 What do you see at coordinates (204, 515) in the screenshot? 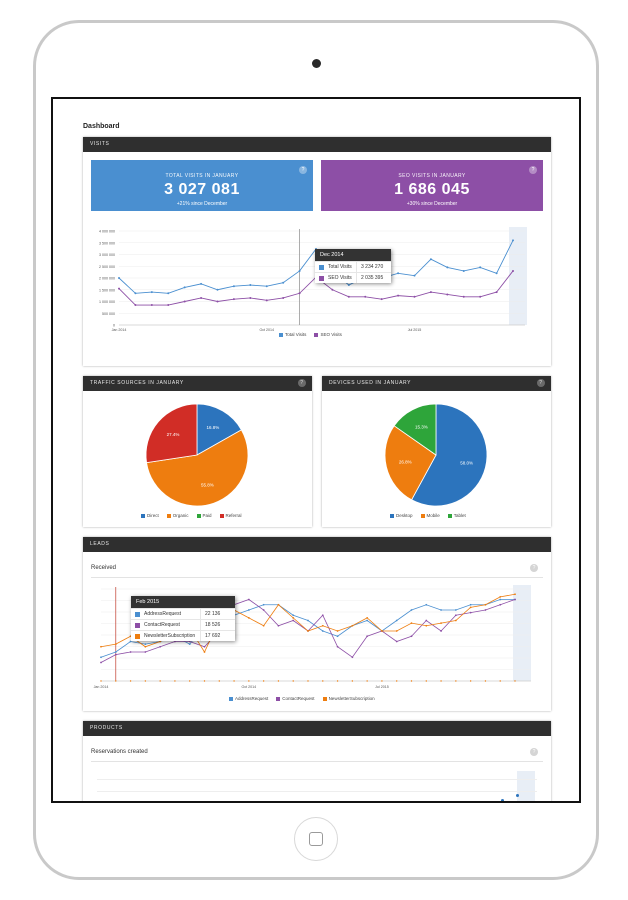
I see `legend-item: Paid` at bounding box center [204, 515].